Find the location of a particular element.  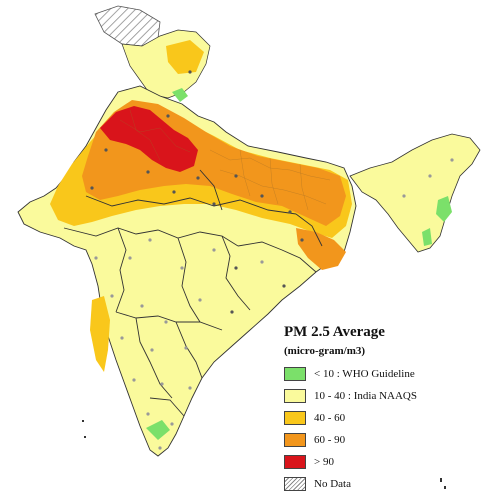

zone-60-90-east is located at coordinates (321, 249).